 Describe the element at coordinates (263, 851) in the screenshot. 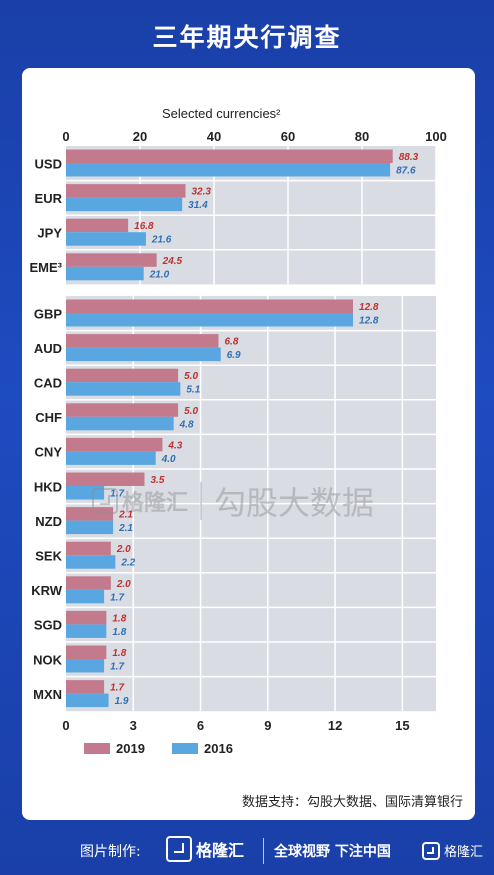

I see `footer-divider` at that location.